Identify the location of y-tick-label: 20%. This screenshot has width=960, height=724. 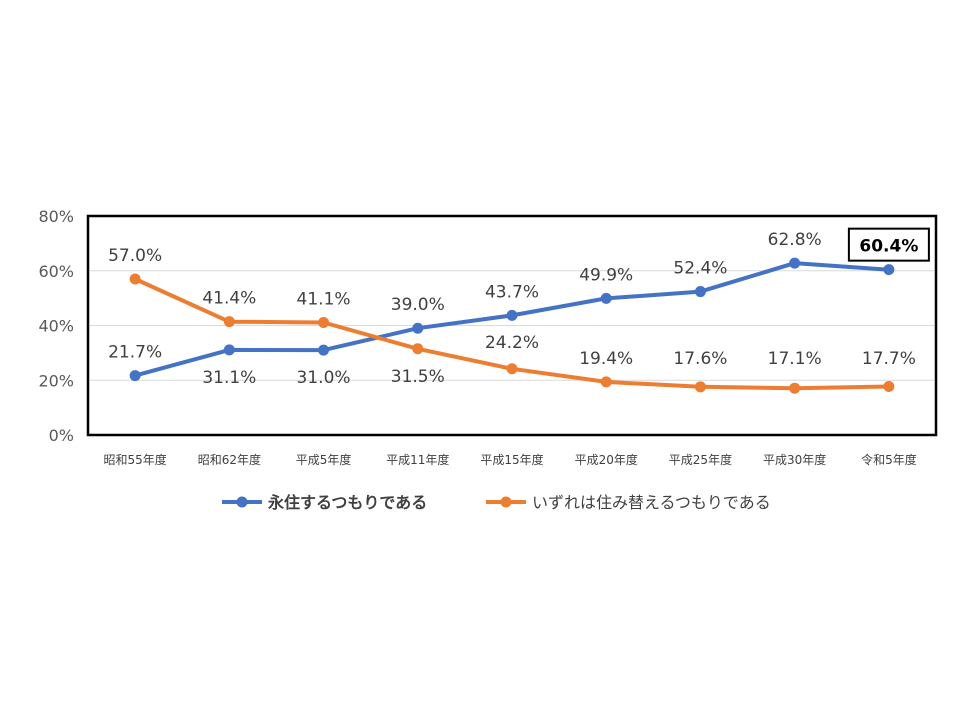
(56, 380).